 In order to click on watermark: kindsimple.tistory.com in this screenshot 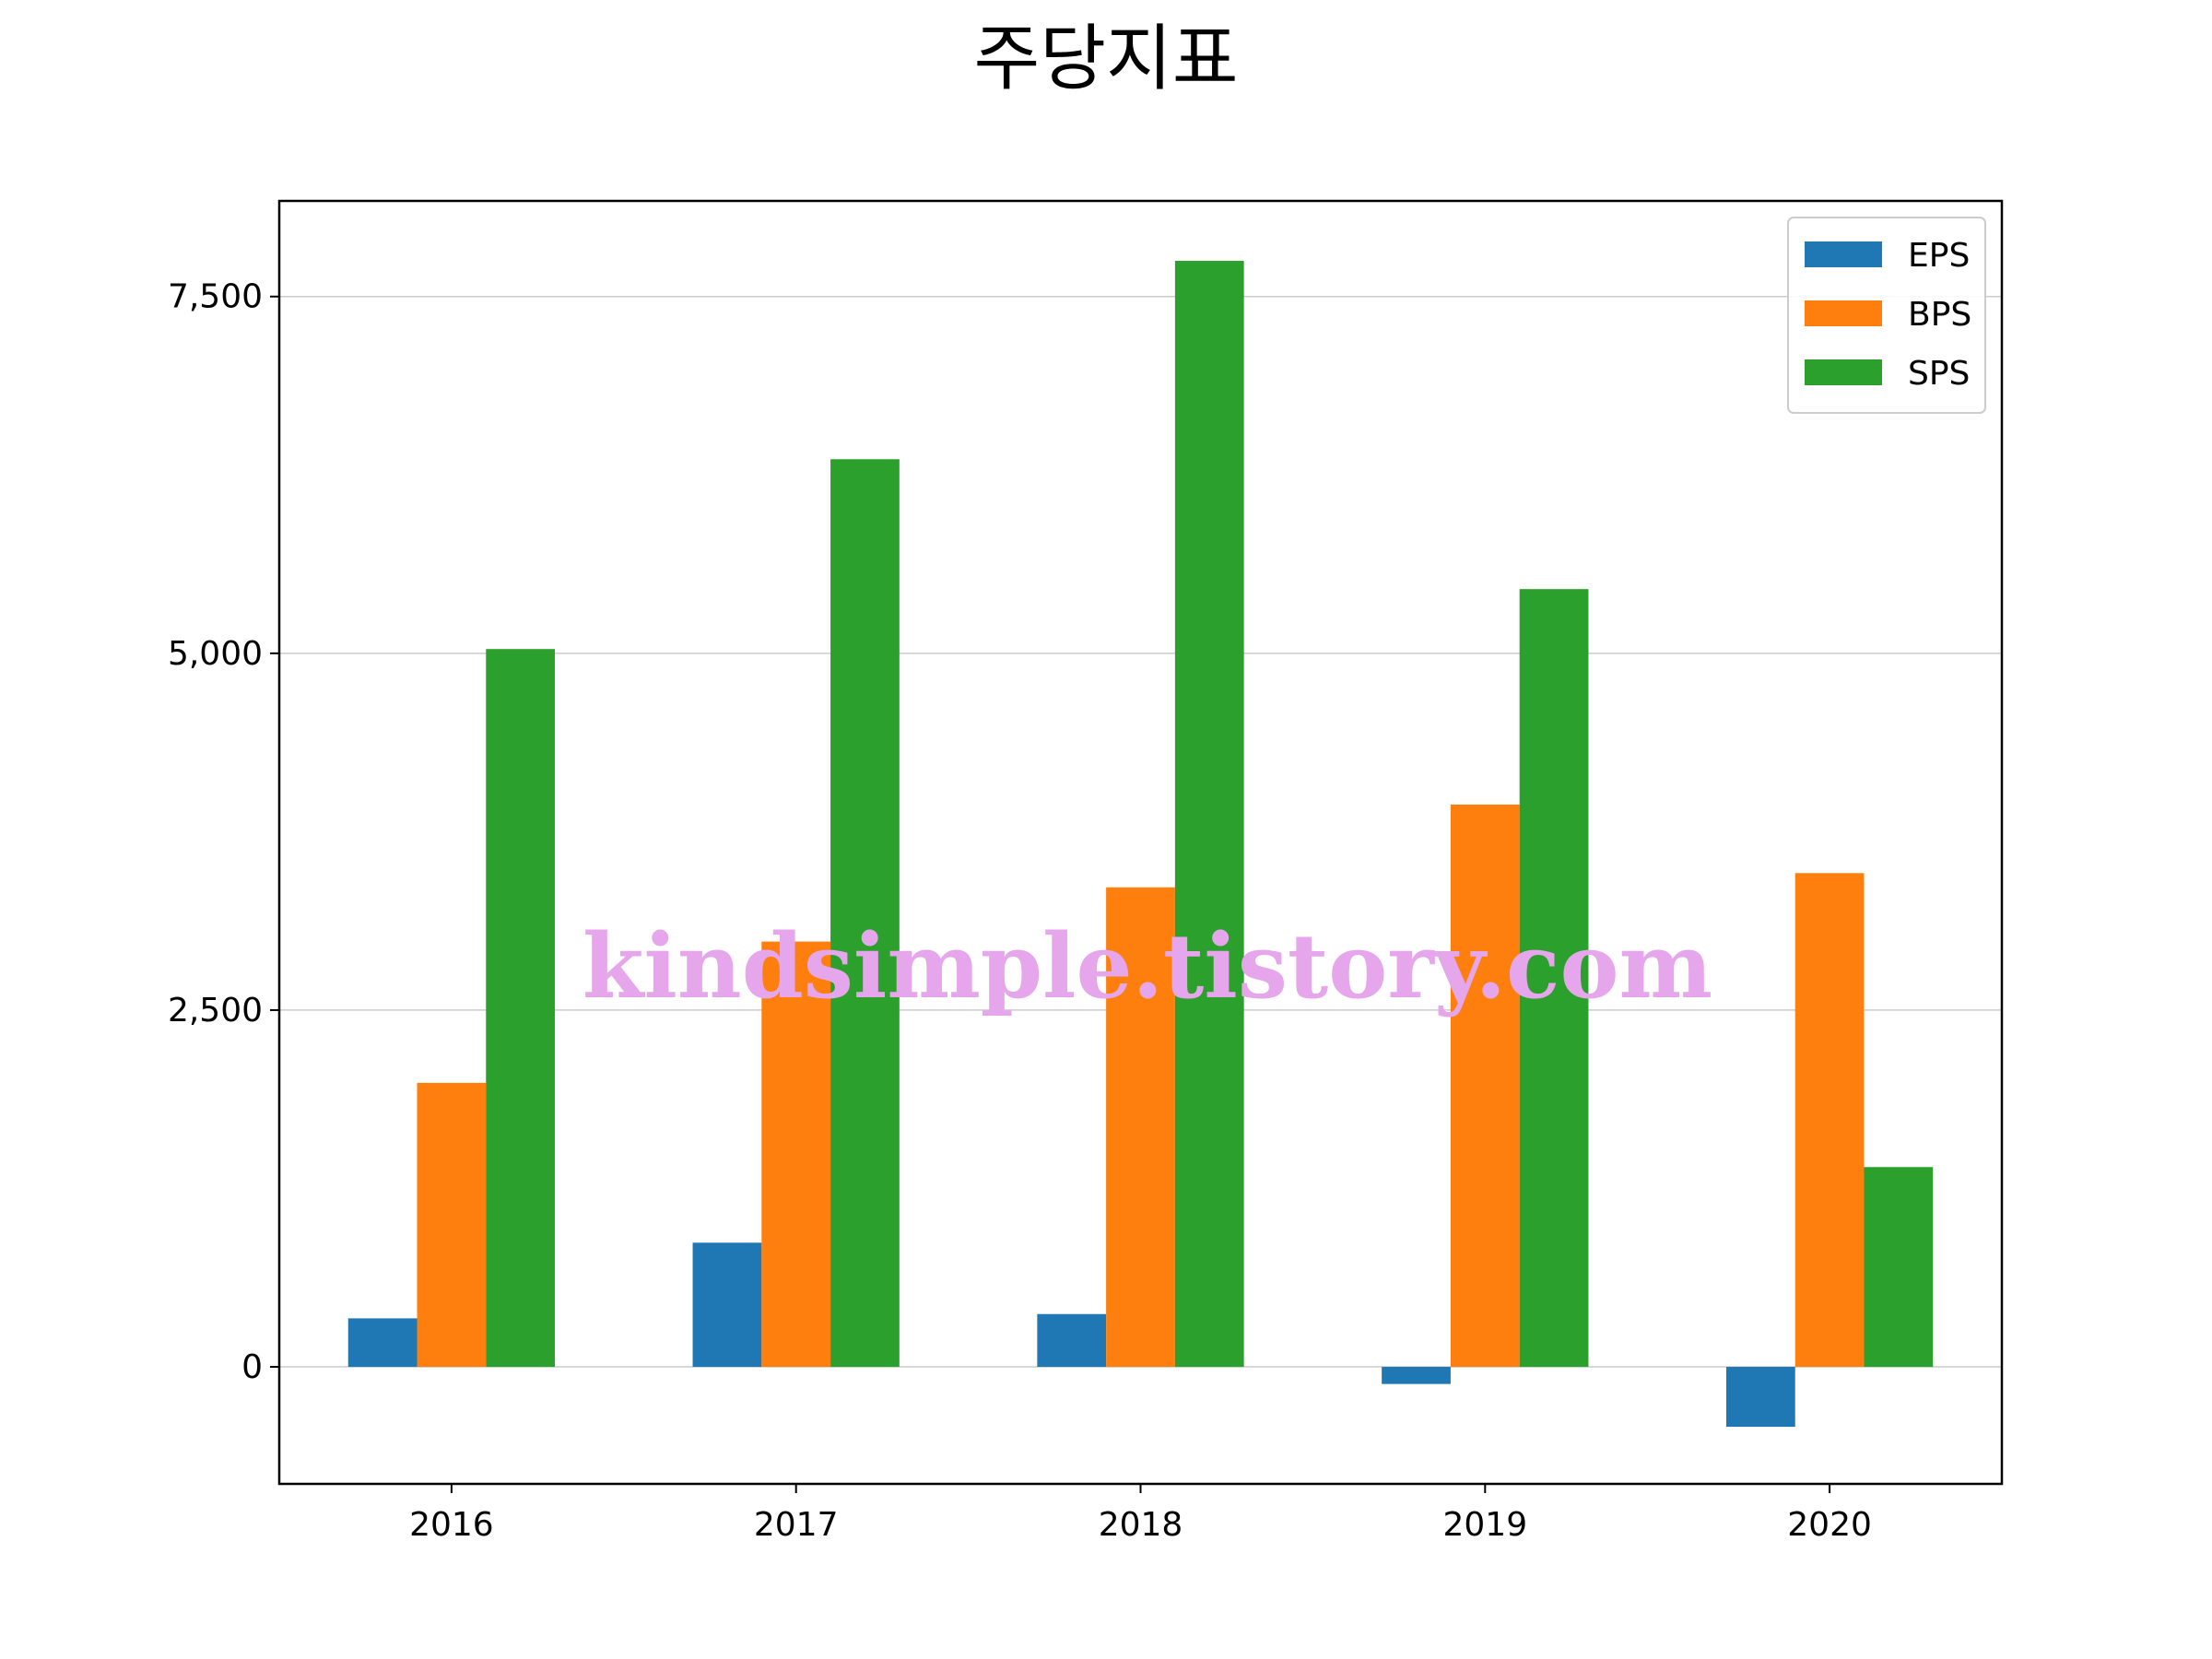, I will do `click(1147, 966)`.